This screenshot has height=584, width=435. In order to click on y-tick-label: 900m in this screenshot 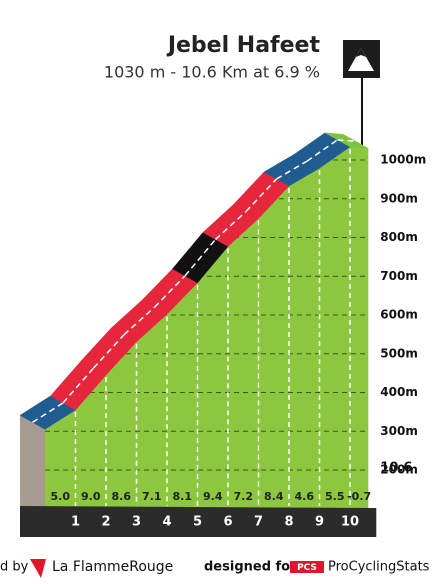, I will do `click(399, 198)`.